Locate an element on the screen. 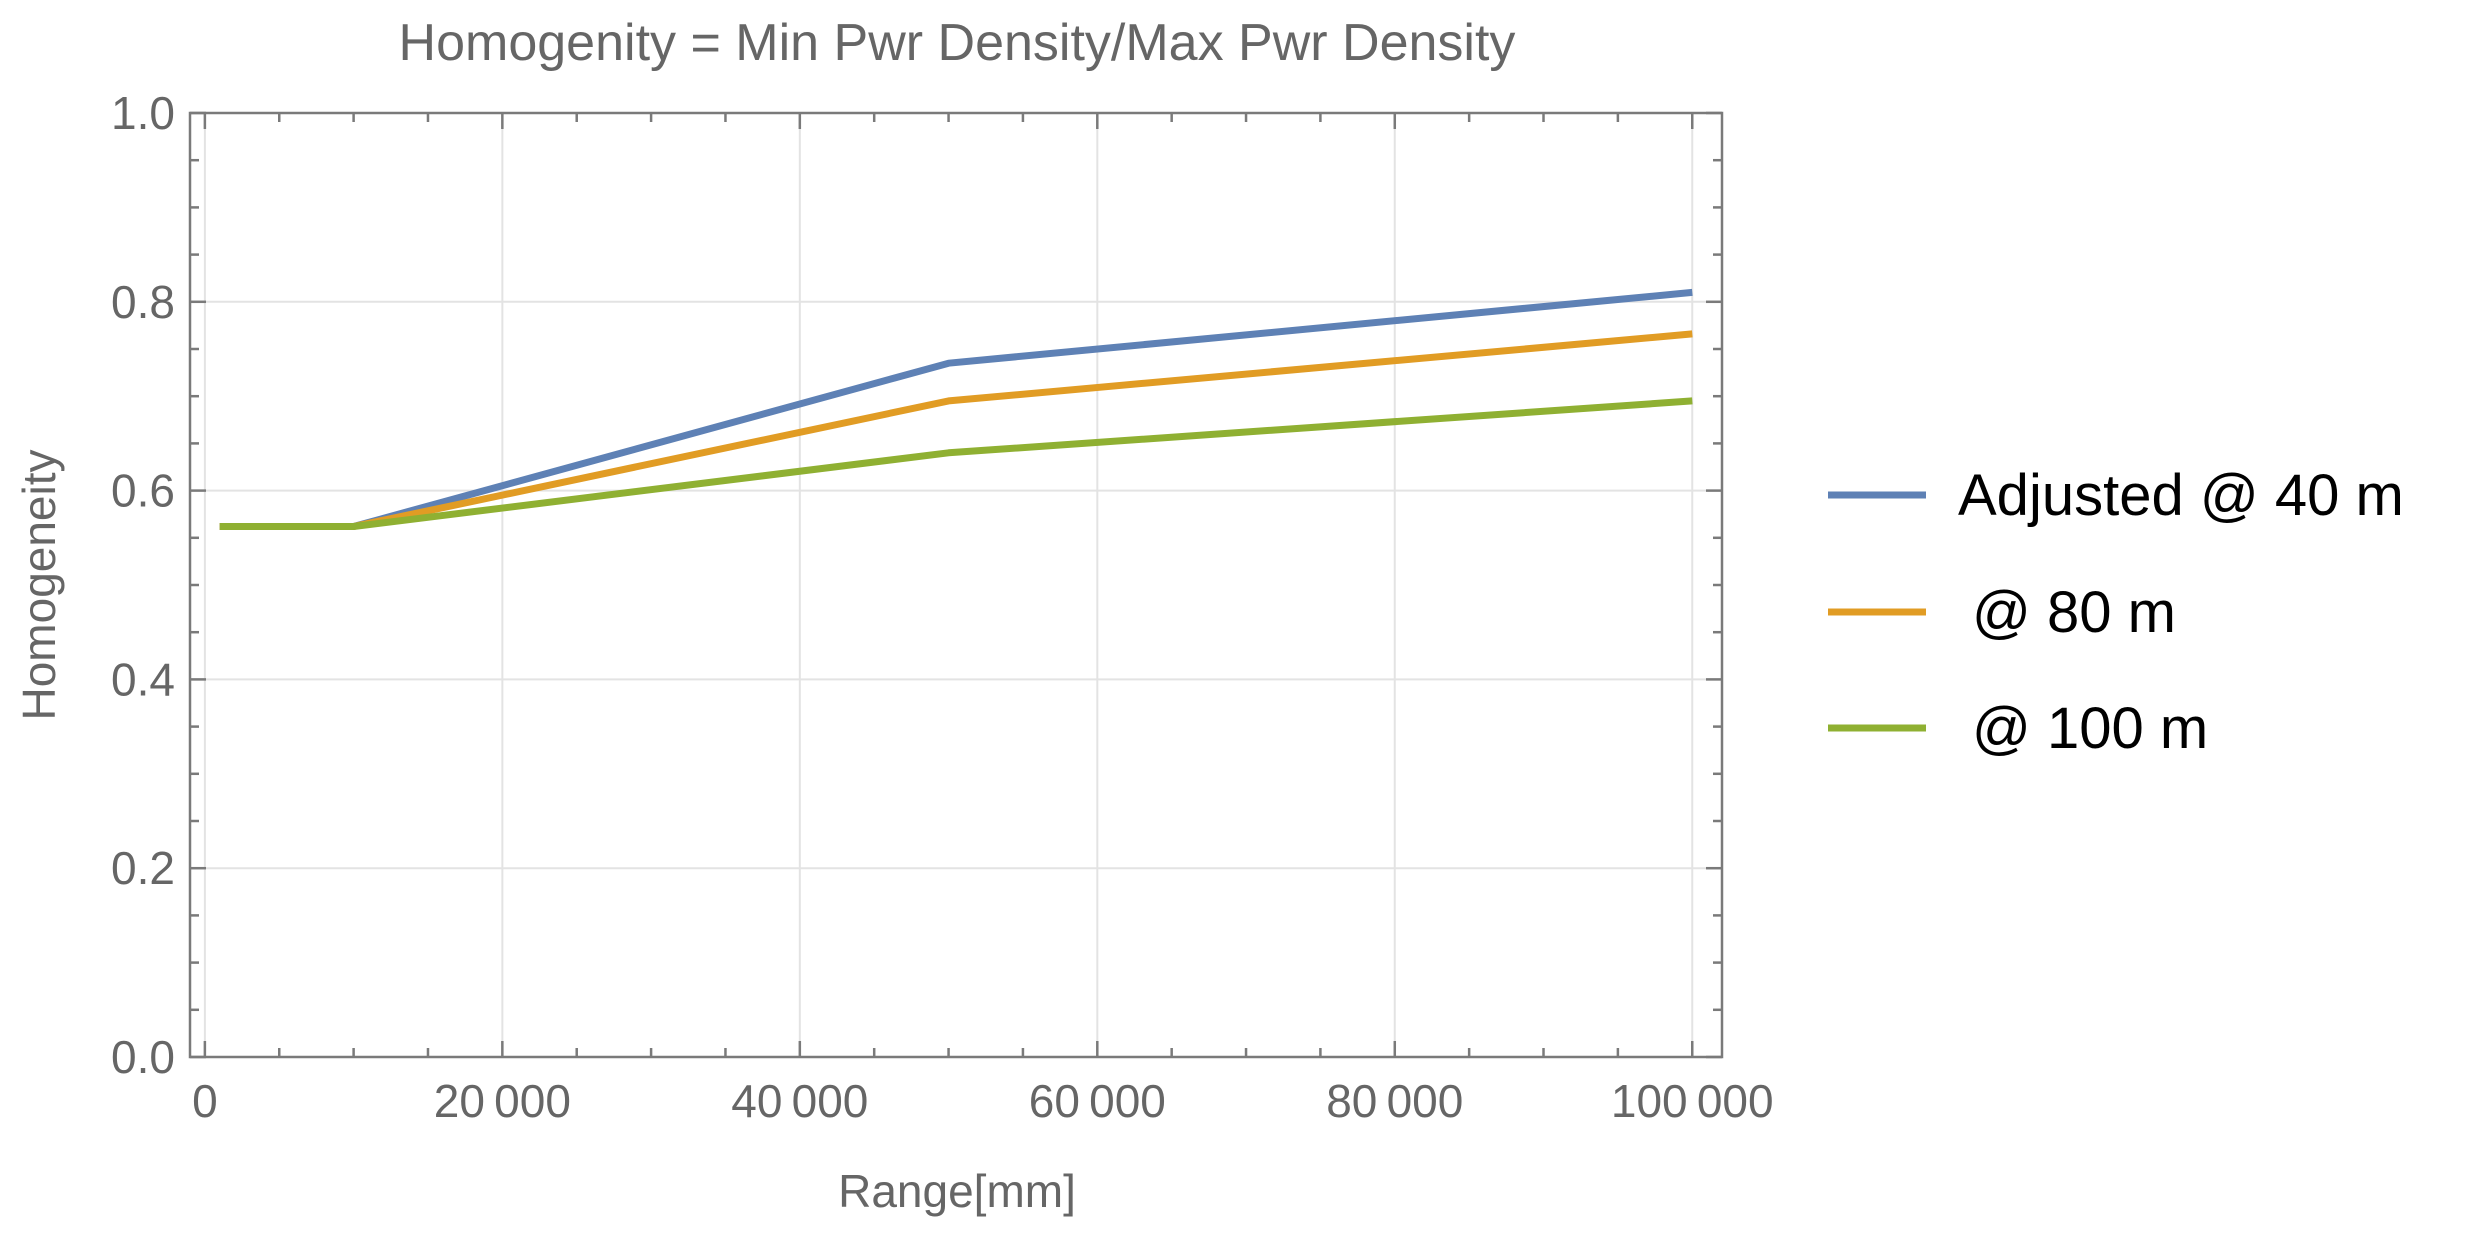 The height and width of the screenshot is (1242, 2465). x-tick-label: 0 is located at coordinates (205, 1101).